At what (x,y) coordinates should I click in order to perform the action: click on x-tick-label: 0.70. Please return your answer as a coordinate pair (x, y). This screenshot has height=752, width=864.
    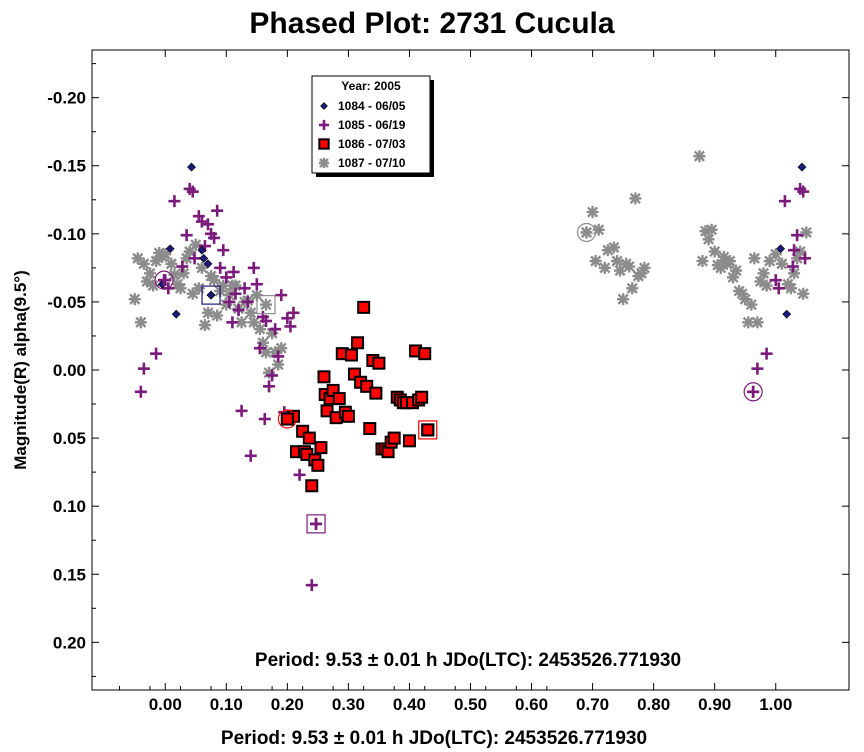
    Looking at the image, I should click on (592, 704).